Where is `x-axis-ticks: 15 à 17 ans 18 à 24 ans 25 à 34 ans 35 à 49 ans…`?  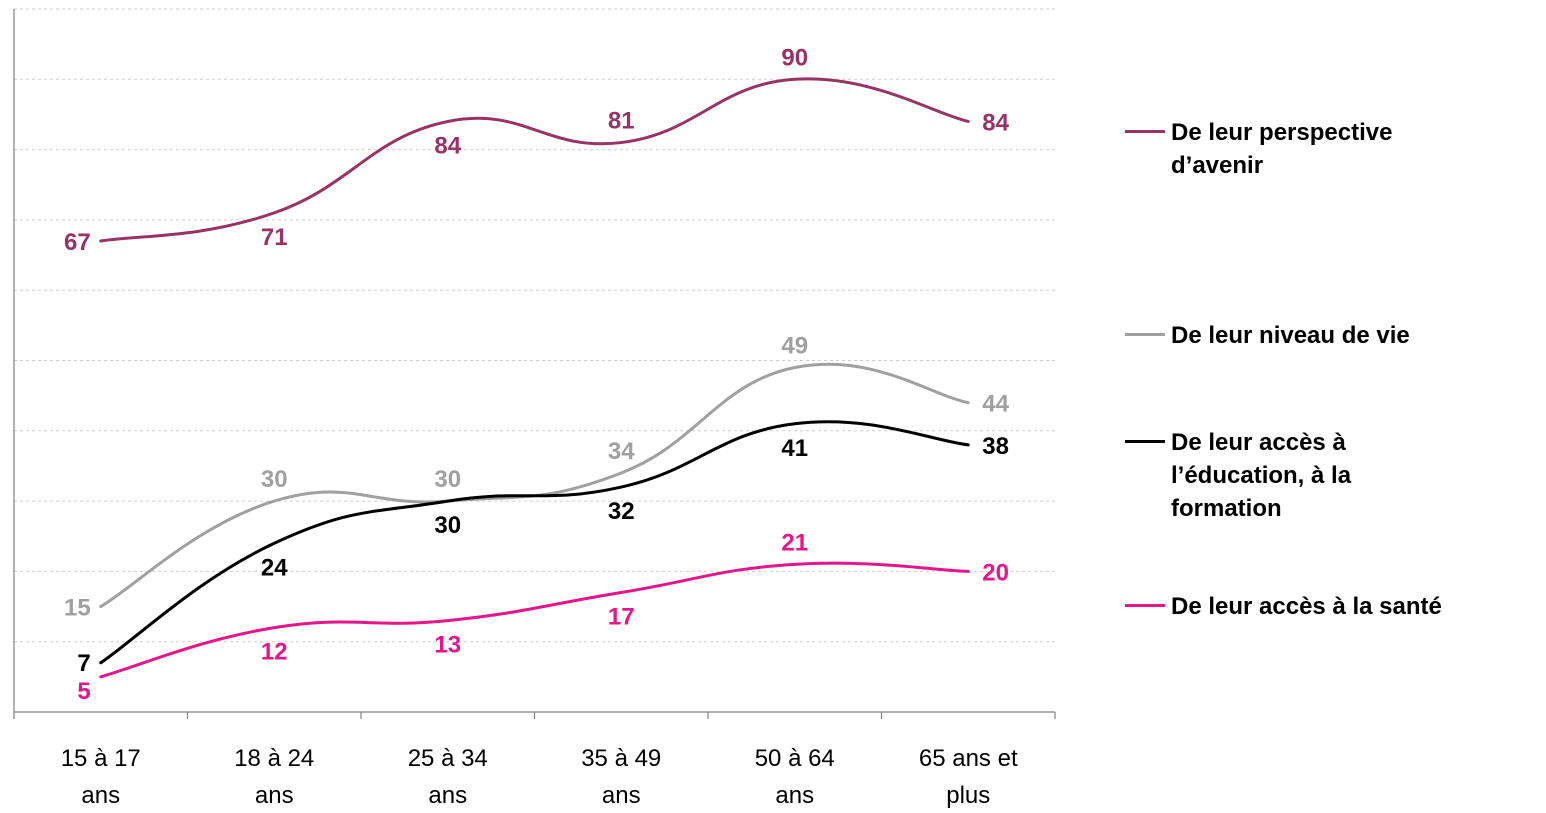 x-axis-ticks: 15 à 17 ans 18 à 24 ans 25 à 34 ans 35 à 49 ans… is located at coordinates (534, 760).